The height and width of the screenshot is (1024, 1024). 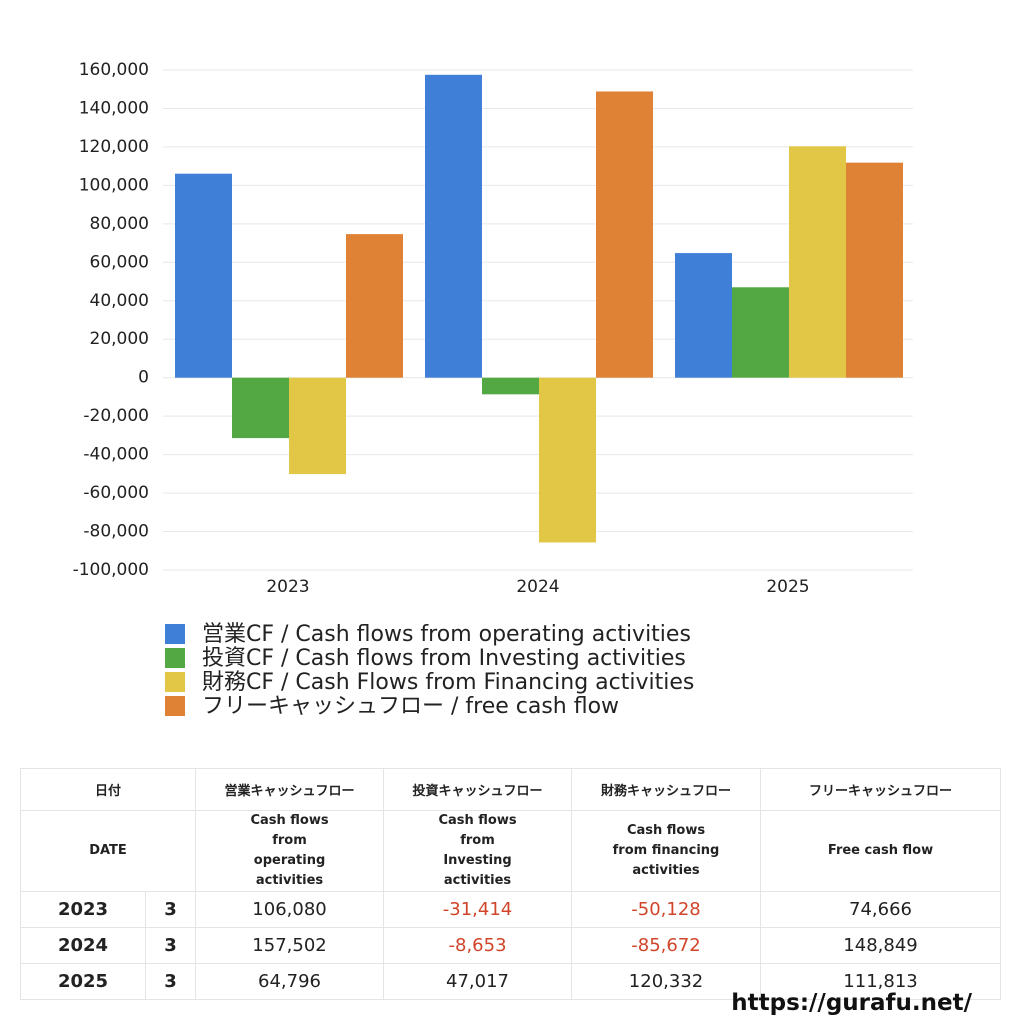 I want to click on table-cell: 2023, so click(x=83, y=909).